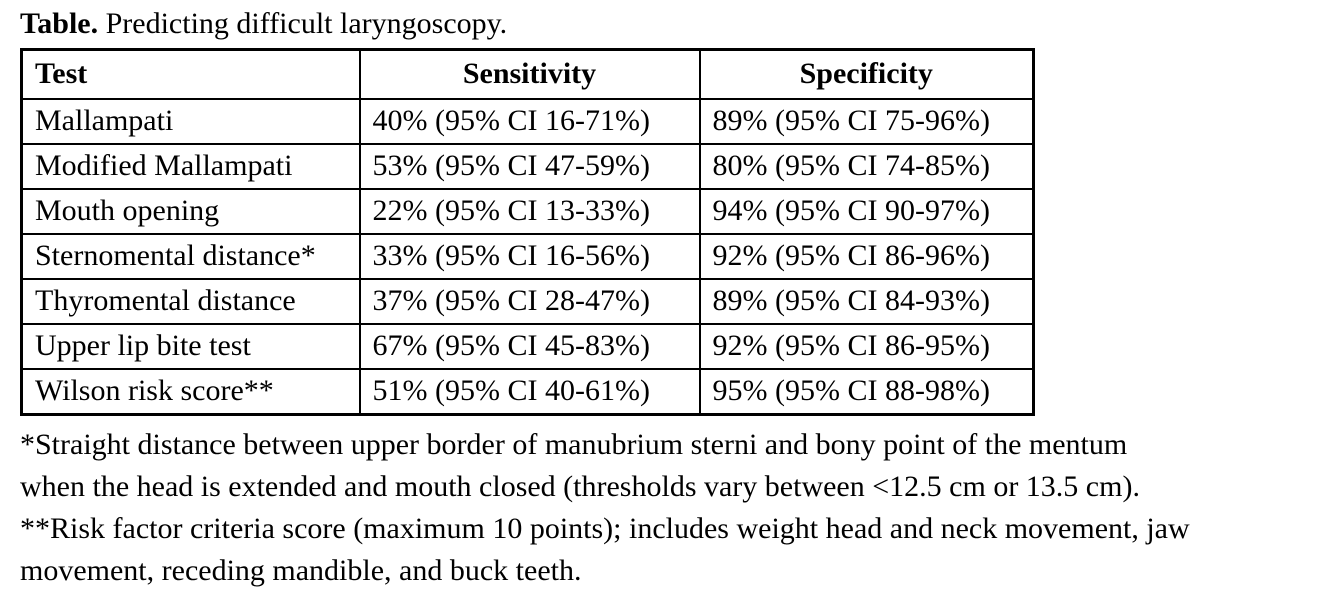 The image size is (1336, 604). What do you see at coordinates (866, 166) in the screenshot?
I see `cell-specificity: 80% (95% CI 74-85%)` at bounding box center [866, 166].